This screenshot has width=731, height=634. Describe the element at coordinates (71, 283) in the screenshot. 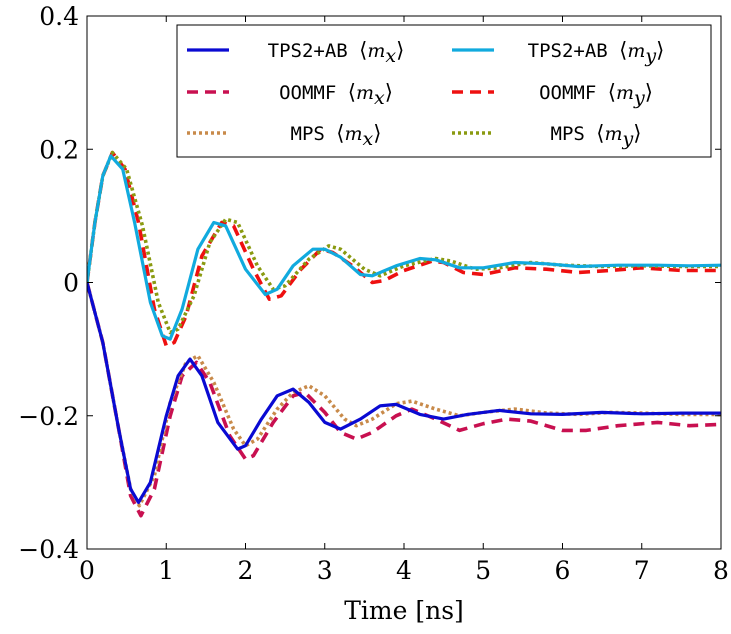

I see `y-tick-label: 0` at that location.